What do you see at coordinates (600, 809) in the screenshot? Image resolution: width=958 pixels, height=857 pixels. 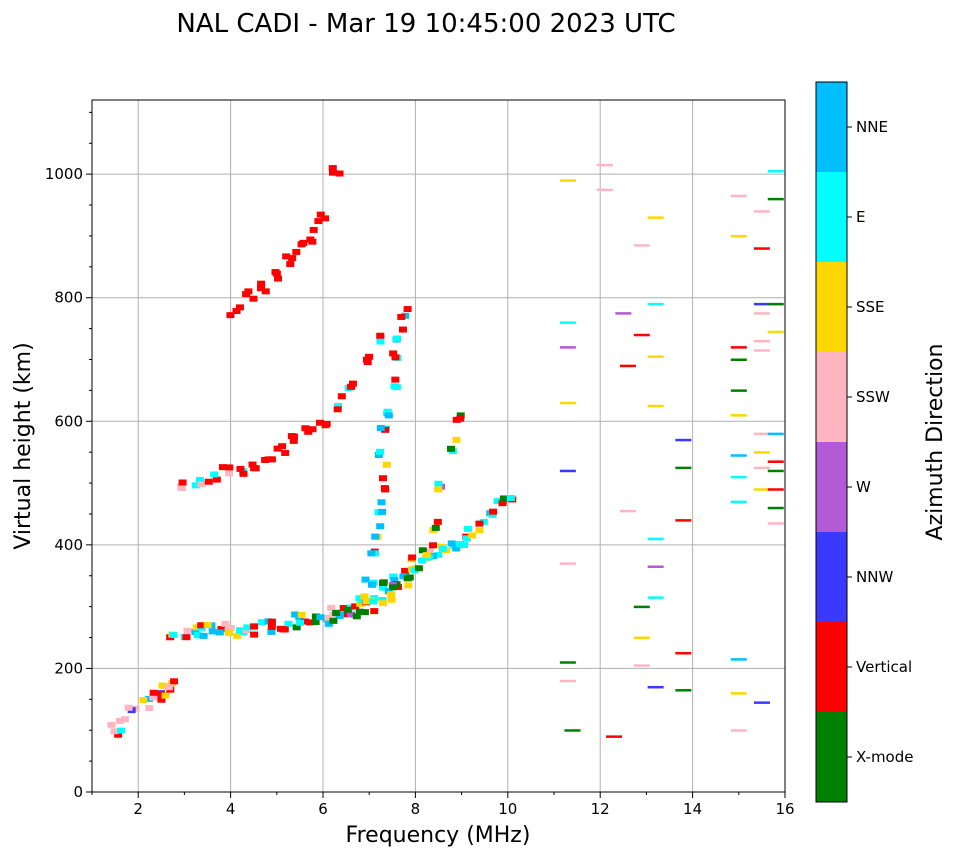 I see `x-tick-label: 12` at bounding box center [600, 809].